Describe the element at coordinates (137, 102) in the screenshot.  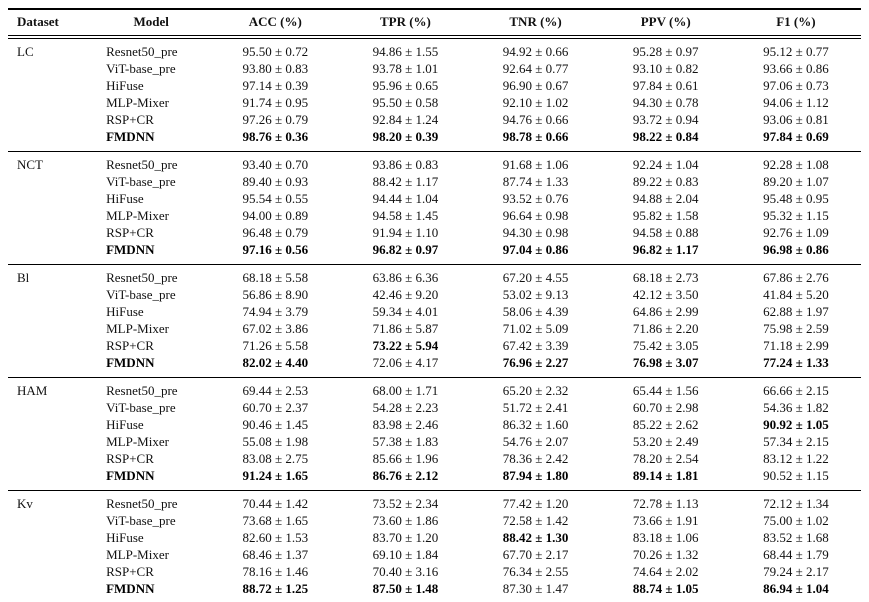
I see `model-cell: MLP-Mixer` at that location.